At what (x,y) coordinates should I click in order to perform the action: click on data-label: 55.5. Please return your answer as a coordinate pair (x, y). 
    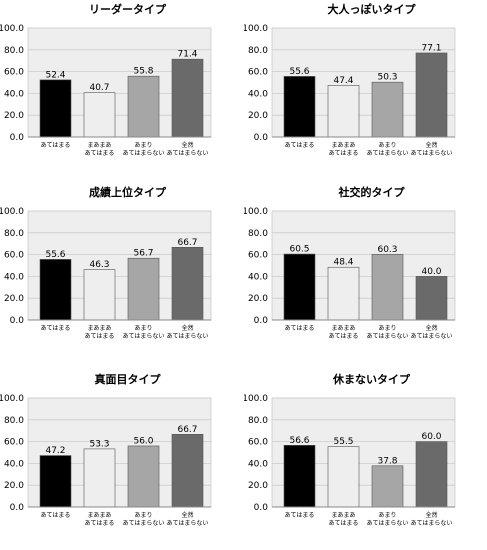
    Looking at the image, I should click on (343, 442).